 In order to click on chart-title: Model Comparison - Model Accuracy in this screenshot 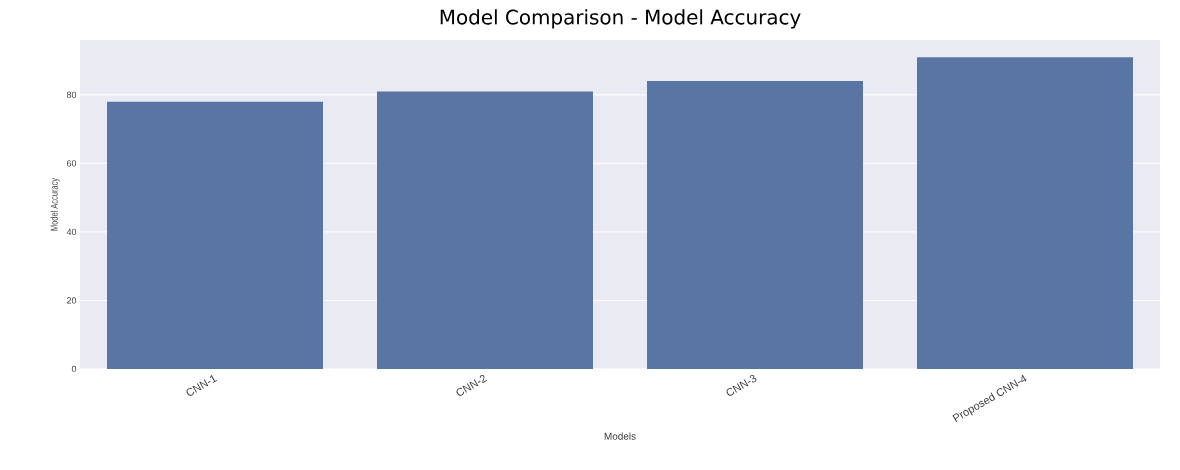, I will do `click(620, 19)`.